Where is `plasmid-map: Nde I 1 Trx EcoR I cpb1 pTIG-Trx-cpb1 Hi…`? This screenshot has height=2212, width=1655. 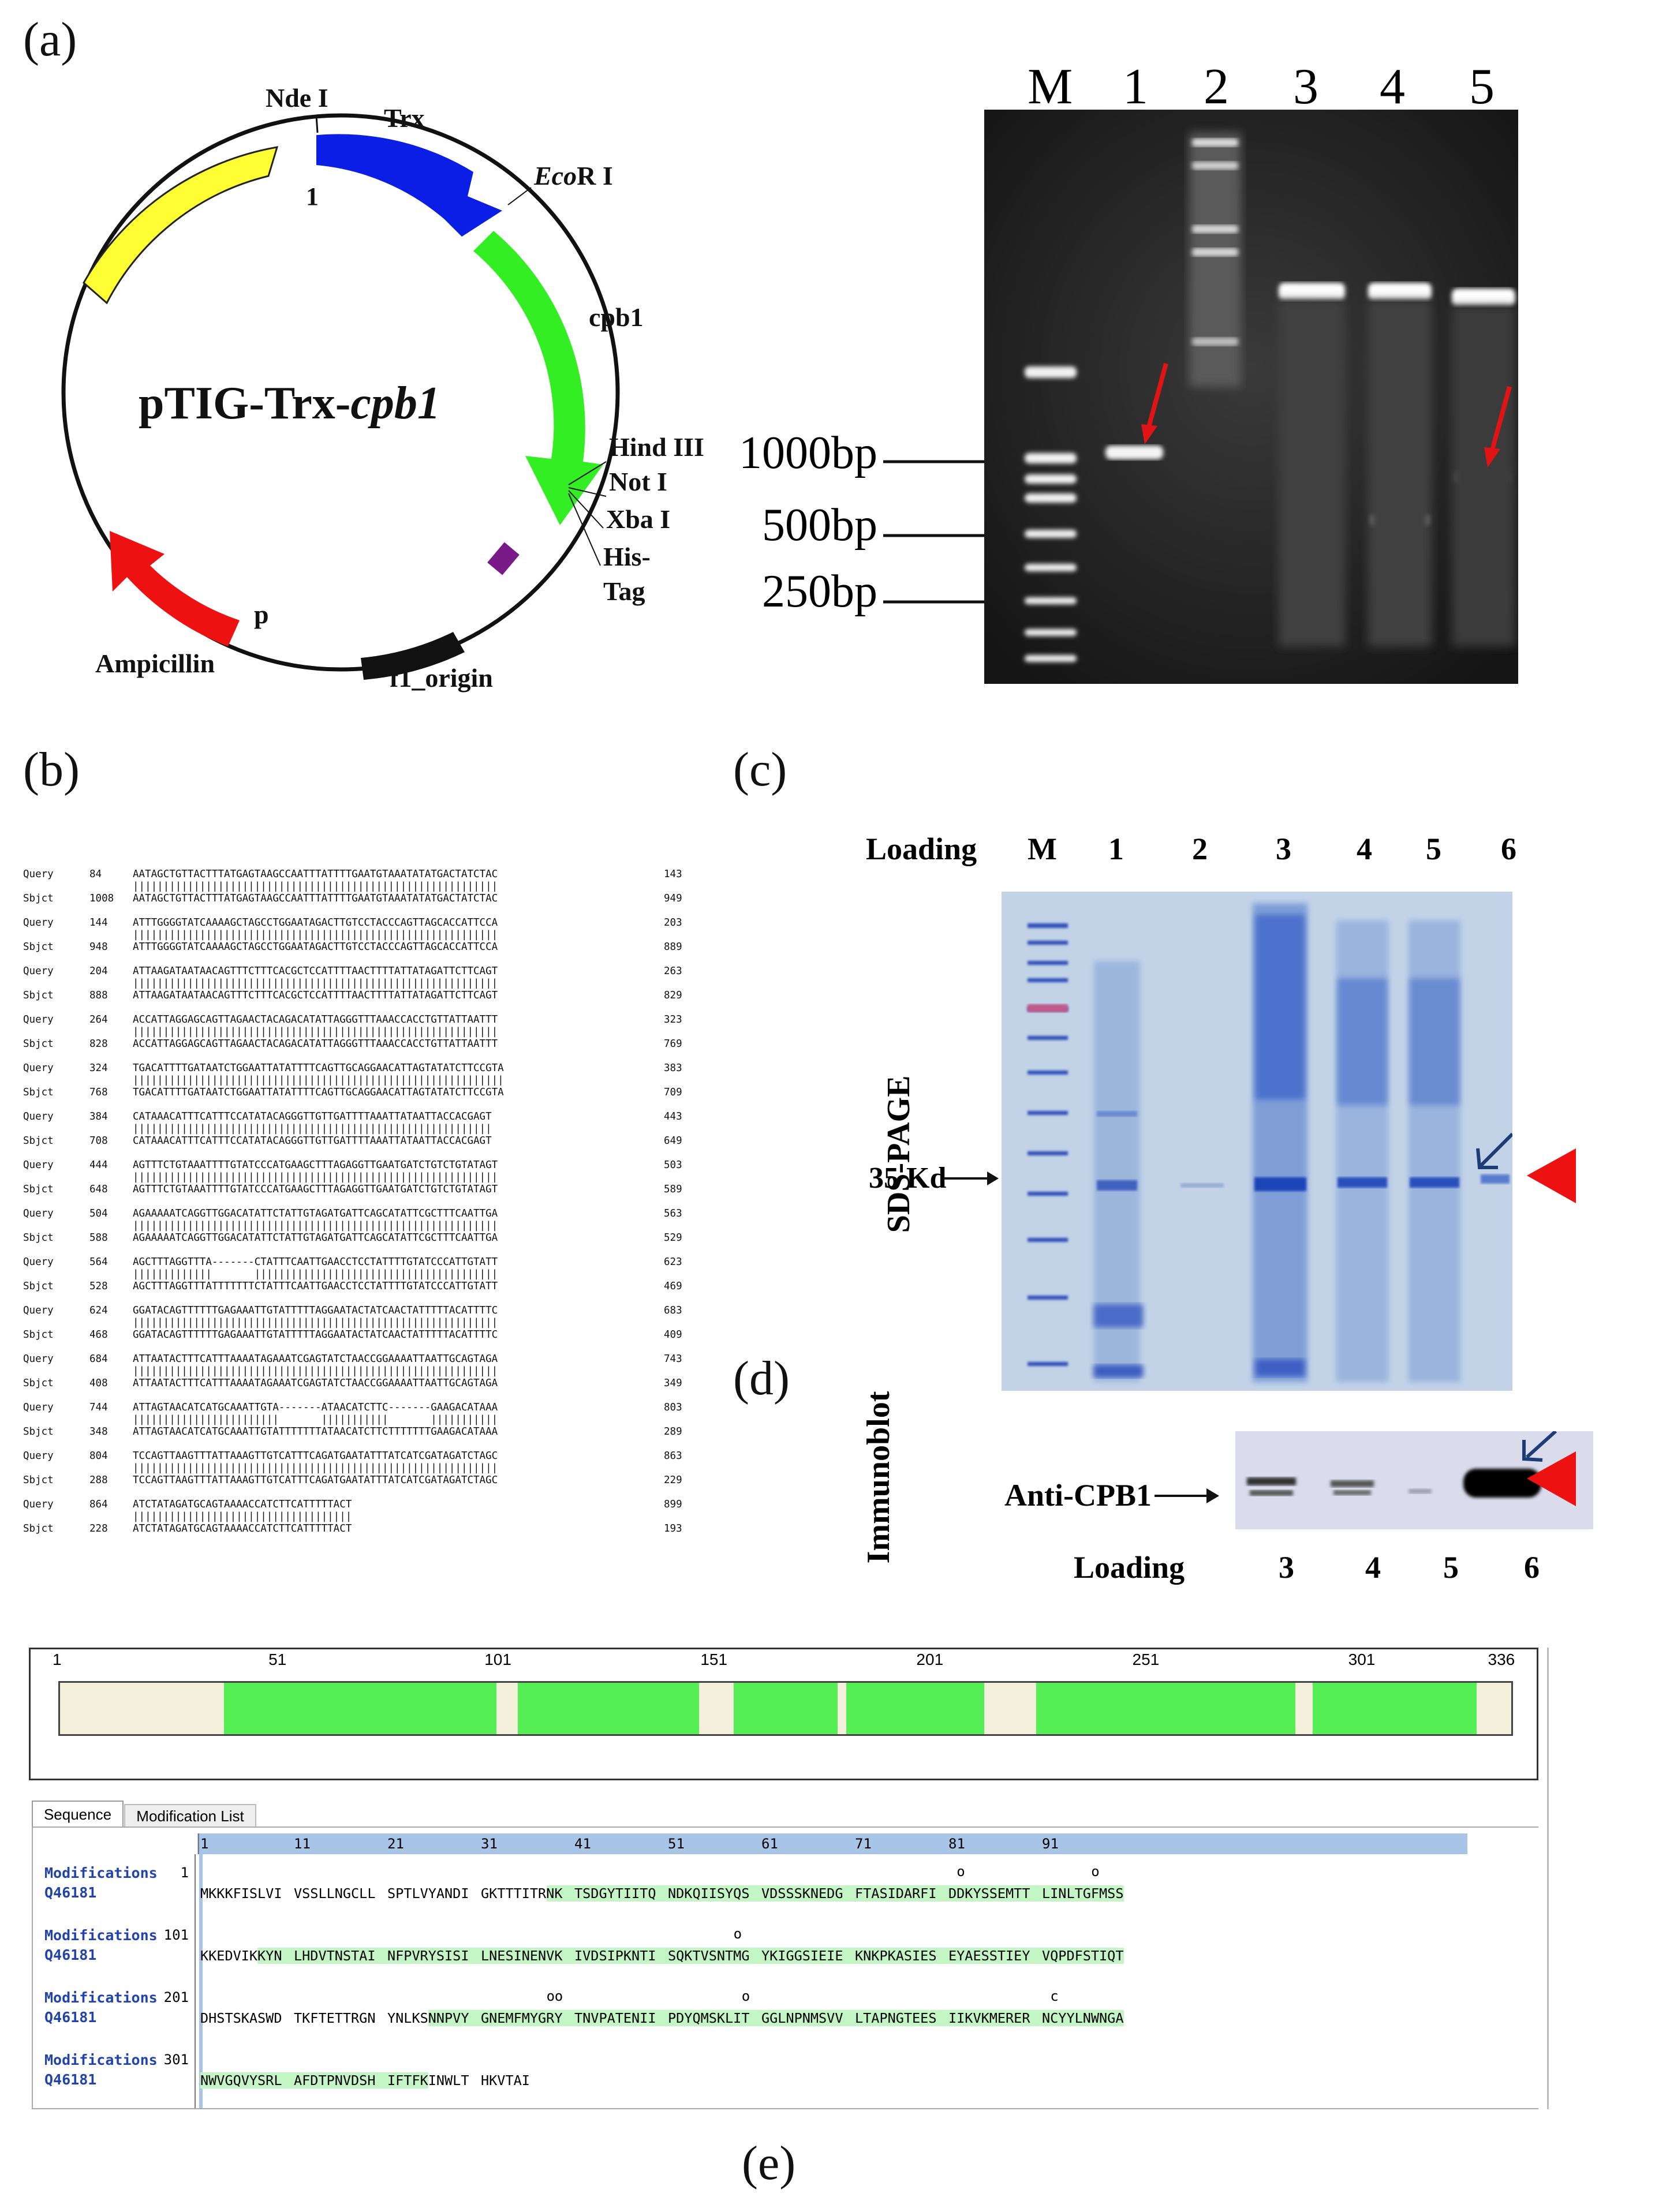
plasmid-map: Nde I 1 Trx EcoR I cpb1 pTIG-Trx-cpb1 Hi… is located at coordinates (383, 388).